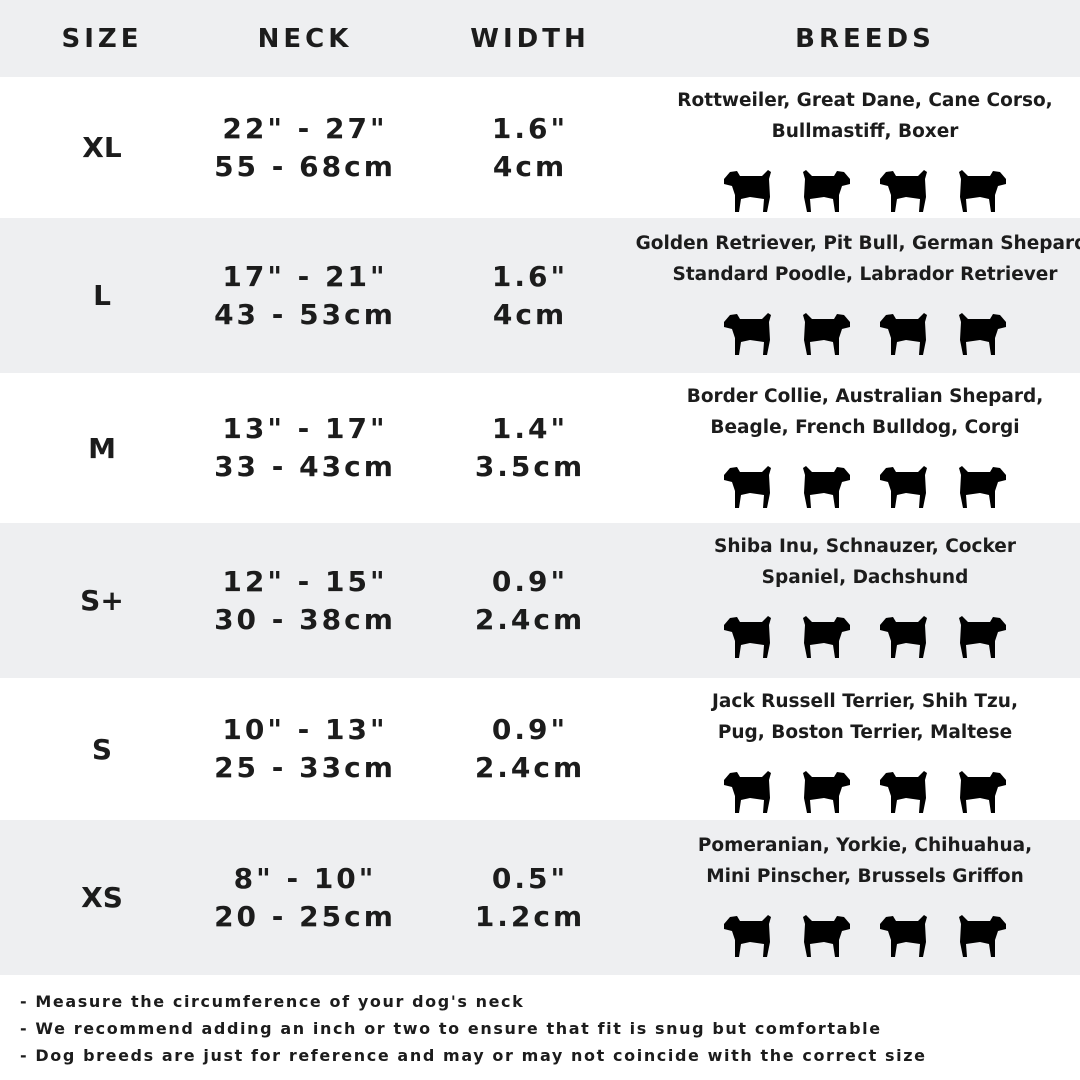 The width and height of the screenshot is (1080, 1080). Describe the element at coordinates (305, 428) in the screenshot. I see `neck-inches: 13" - 17"` at that location.